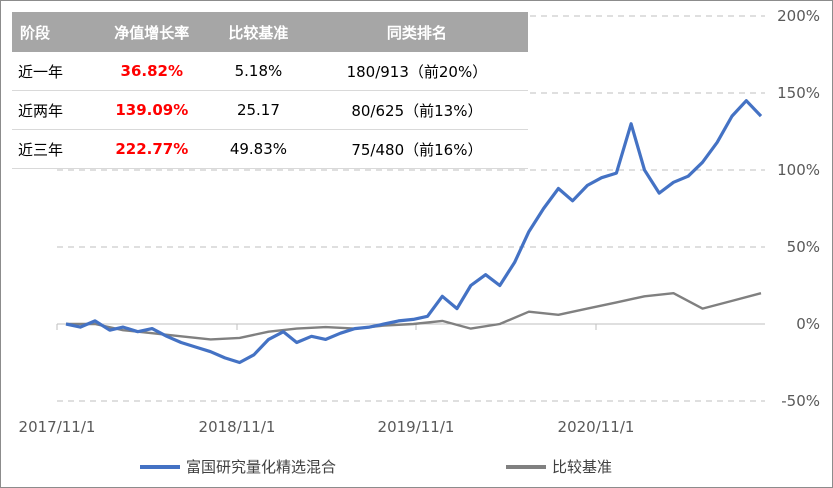 The height and width of the screenshot is (488, 833). Describe the element at coordinates (798, 208) in the screenshot. I see `y-axis-labels: 200% 150% 100% 50% 0% -50%` at that location.